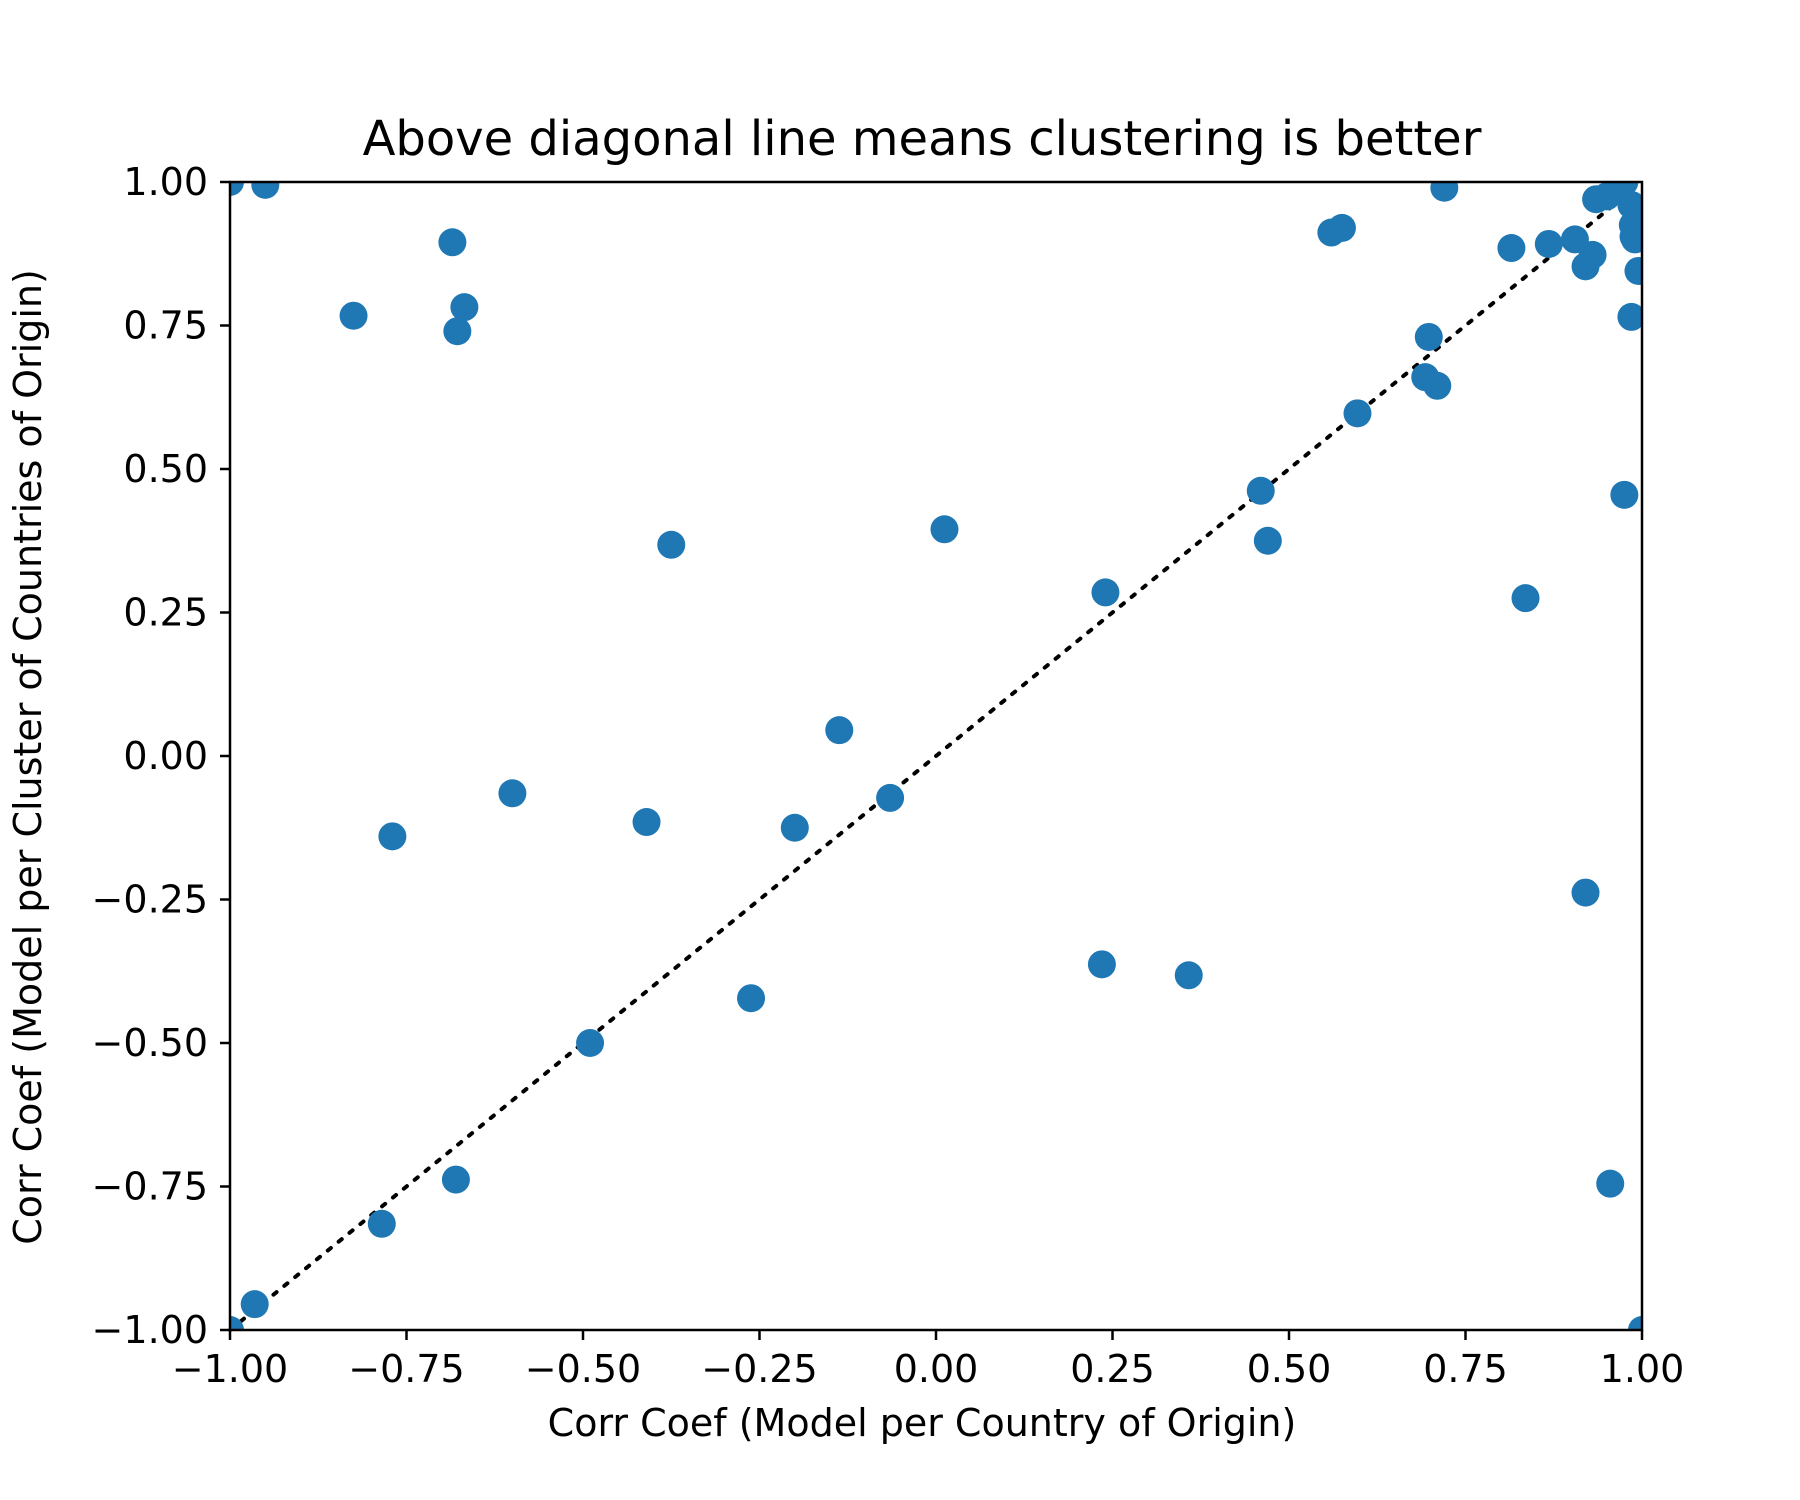  I want to click on y-axis-ticks: −1.00 −0.75 −0.50 −0.25 0.00 0.25 0.50 0.75 1.00, so click(161, 756).